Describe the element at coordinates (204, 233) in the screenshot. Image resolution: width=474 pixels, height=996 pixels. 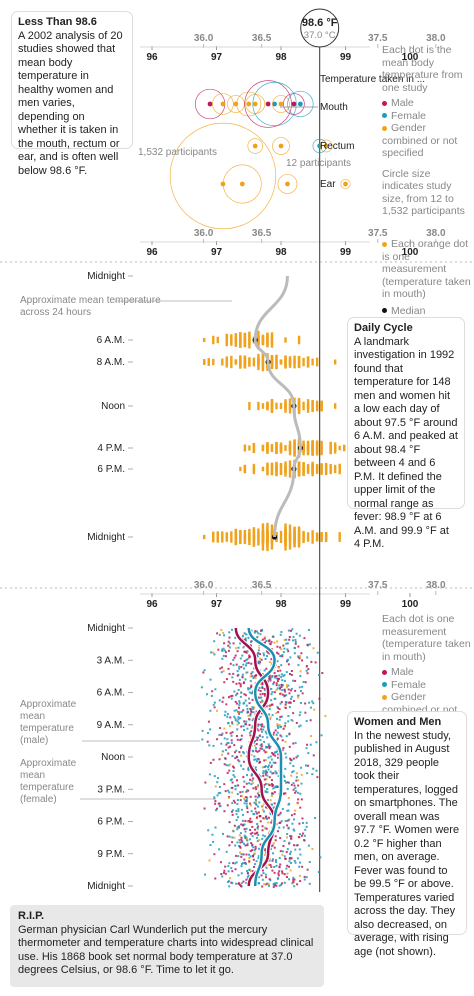
I see `axis-c-tick: 36.0` at that location.